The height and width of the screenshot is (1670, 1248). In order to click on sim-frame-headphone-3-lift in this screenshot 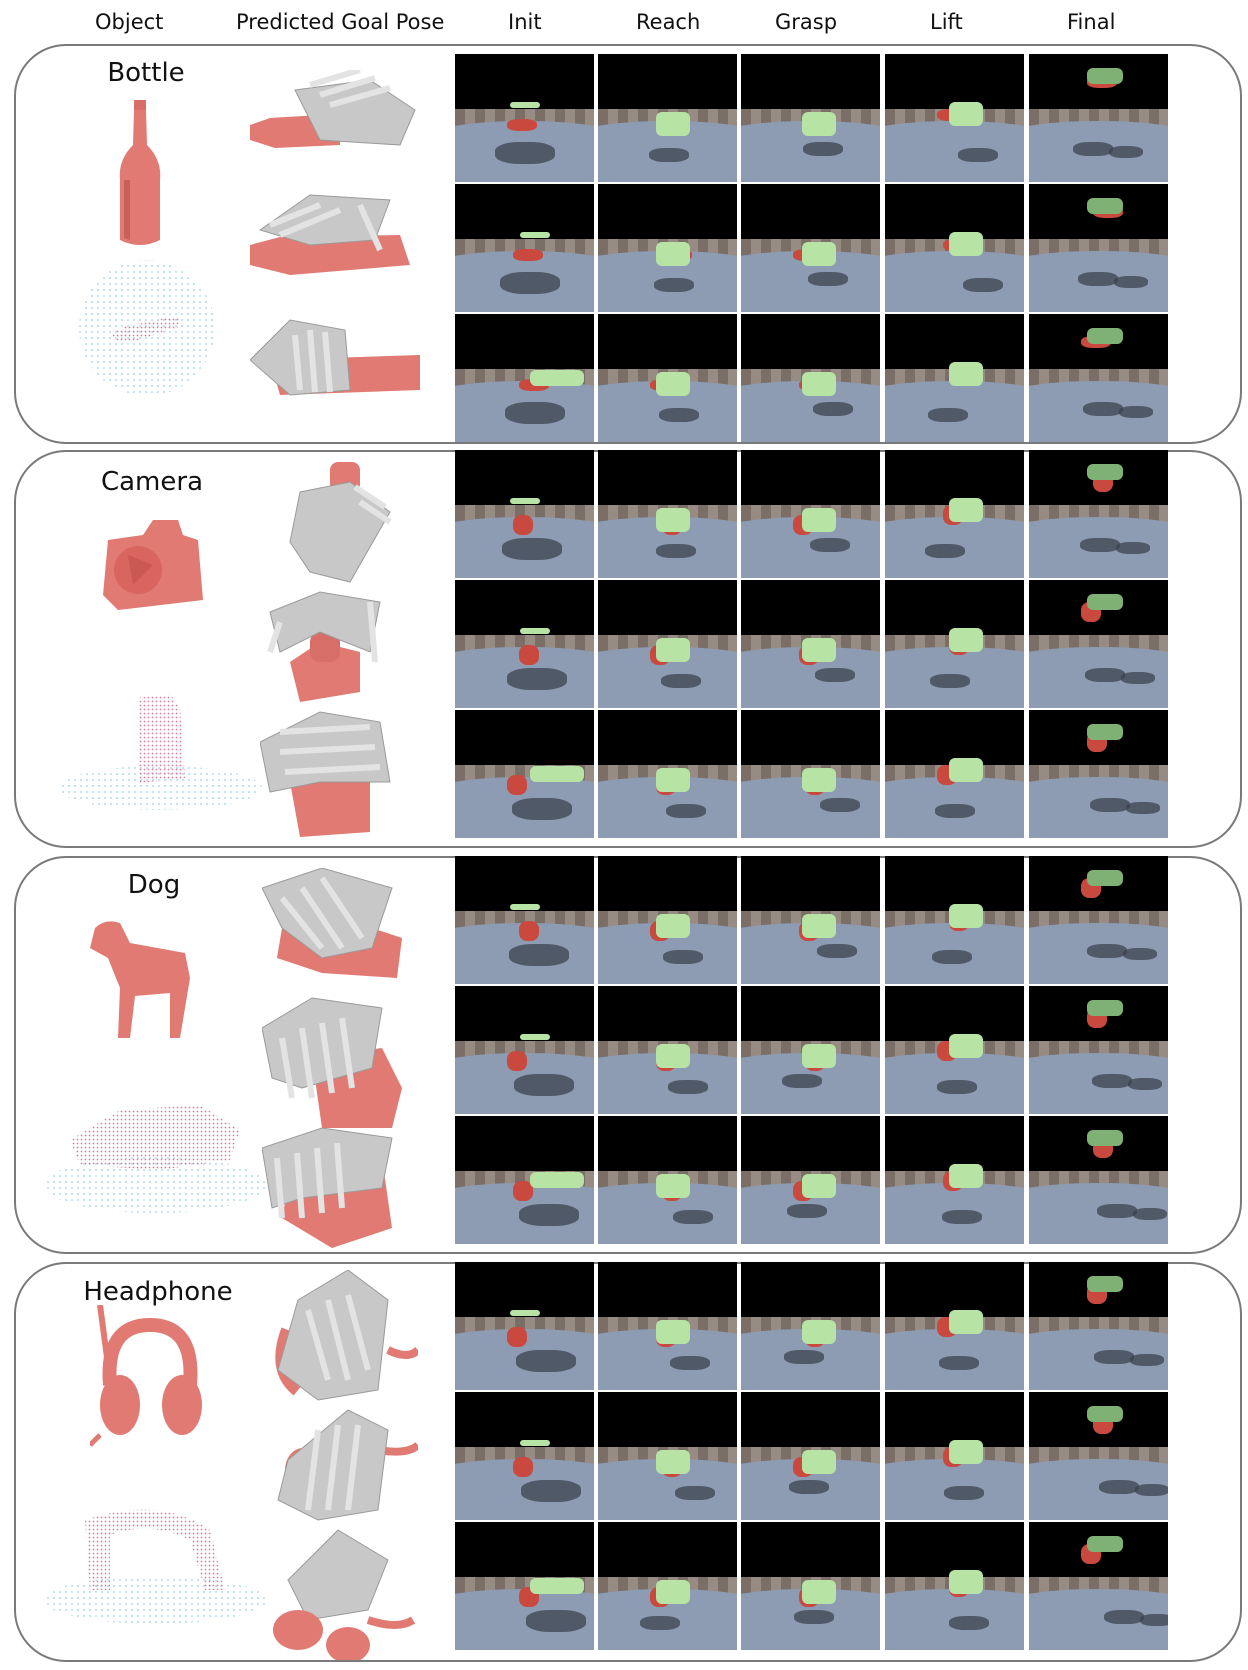, I will do `click(954, 1586)`.